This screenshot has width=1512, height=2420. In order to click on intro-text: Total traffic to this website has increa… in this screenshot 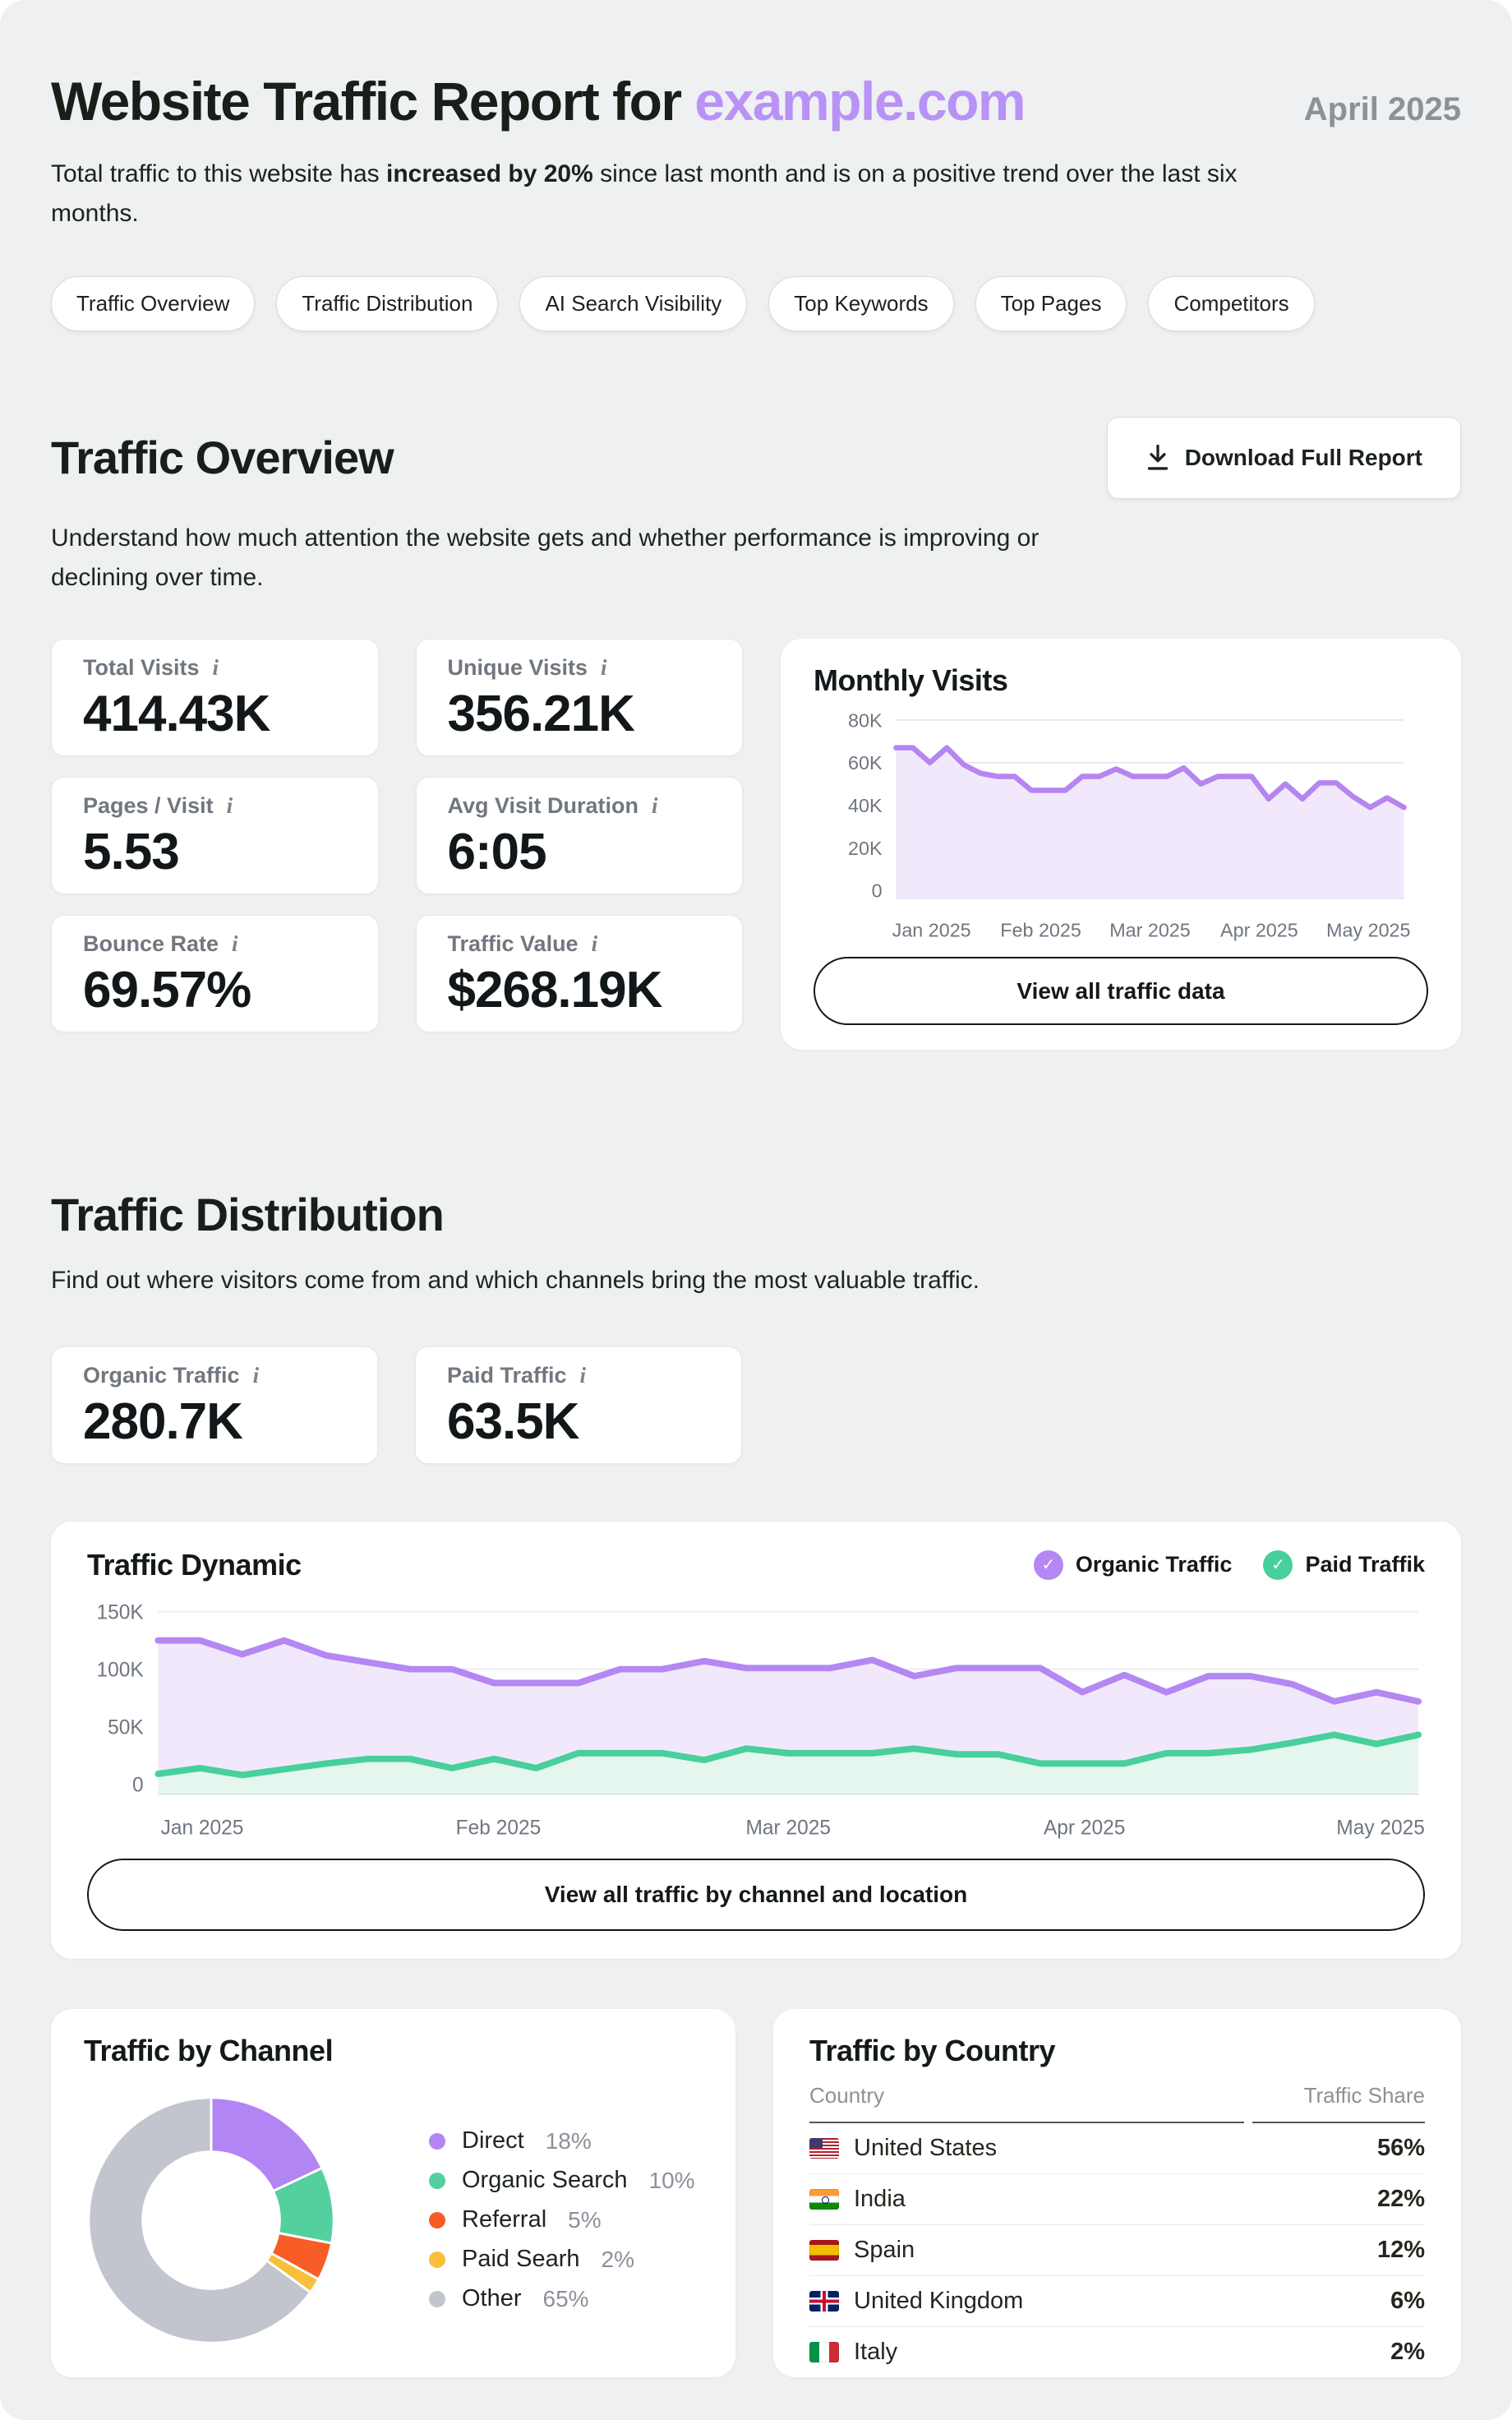, I will do `click(644, 193)`.